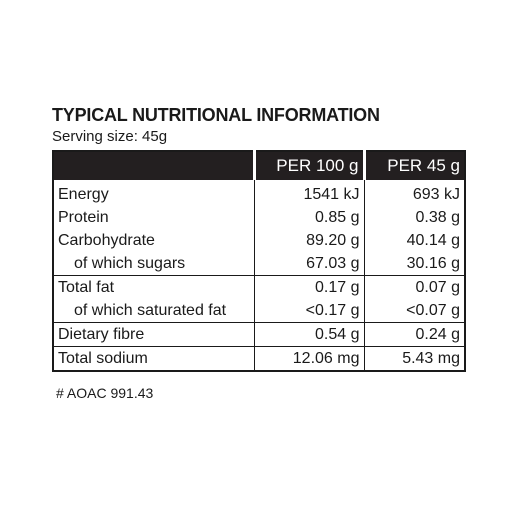 The width and height of the screenshot is (510, 510). I want to click on table-row: Protein 0.85 g 0.38 g, so click(259, 217).